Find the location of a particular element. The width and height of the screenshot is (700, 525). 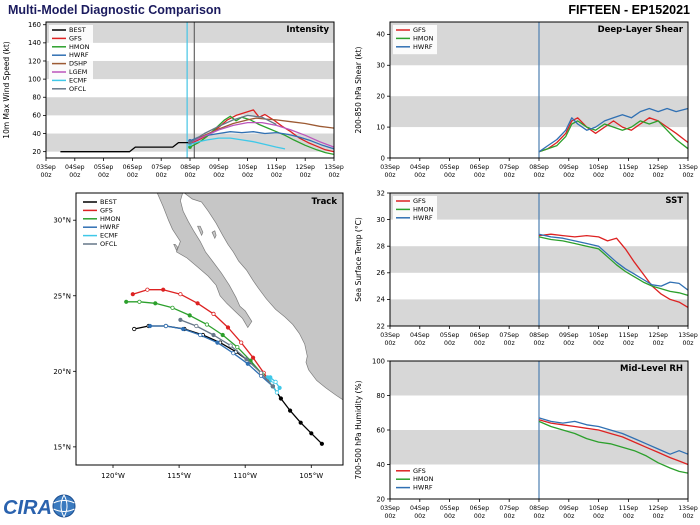

globe-lines is located at coordinates (64, 506).